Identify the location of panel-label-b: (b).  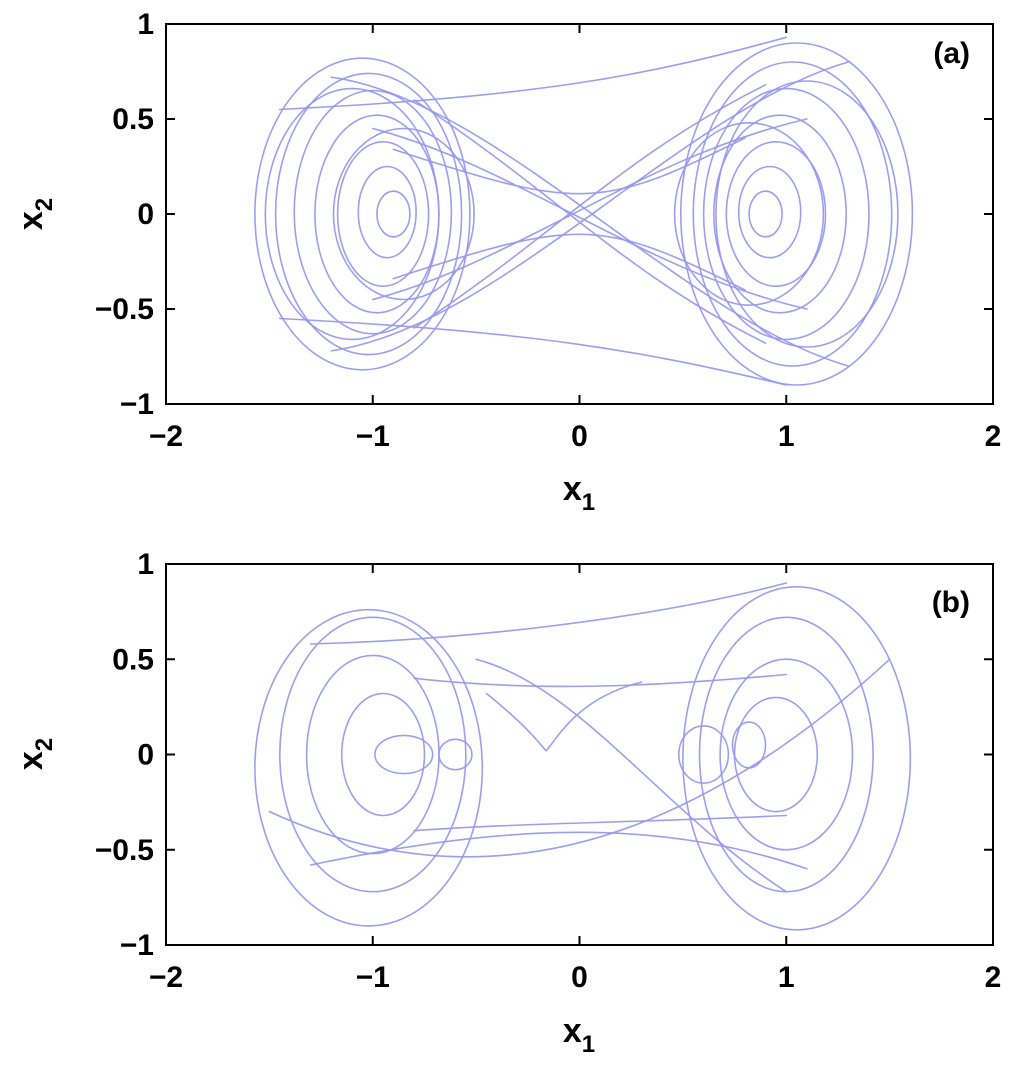
(951, 602).